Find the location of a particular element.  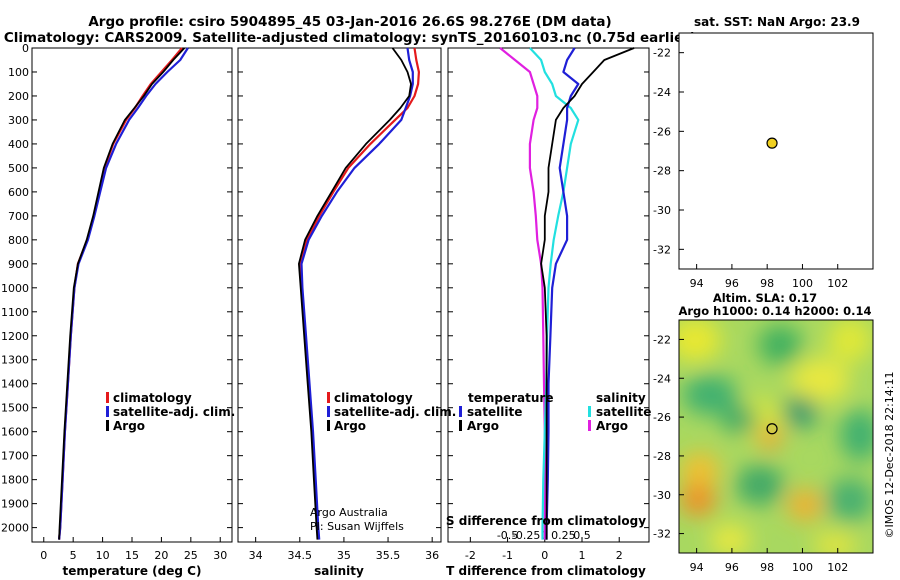

x-tick-label: 5 is located at coordinates (73, 555).